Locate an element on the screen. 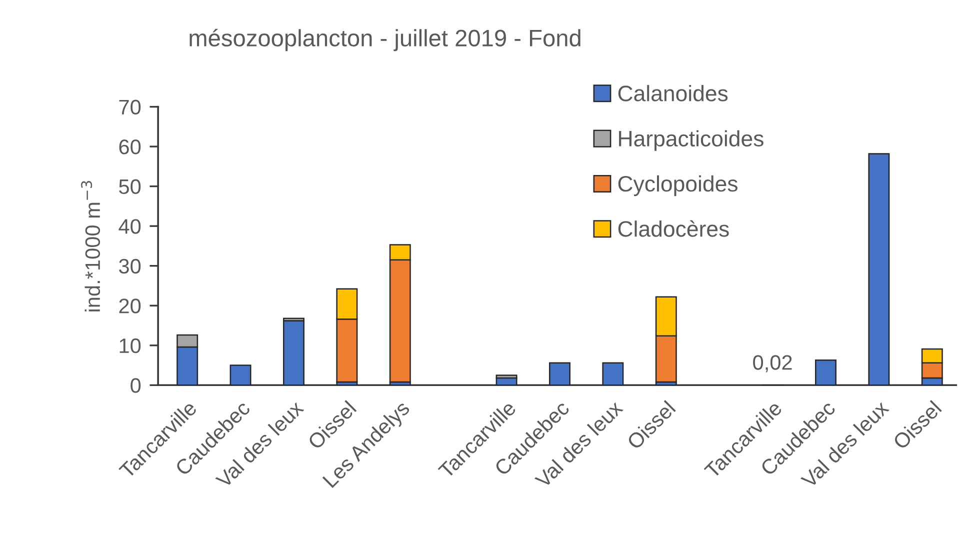 The height and width of the screenshot is (559, 958). y-tick-label: 10 is located at coordinates (130, 346).